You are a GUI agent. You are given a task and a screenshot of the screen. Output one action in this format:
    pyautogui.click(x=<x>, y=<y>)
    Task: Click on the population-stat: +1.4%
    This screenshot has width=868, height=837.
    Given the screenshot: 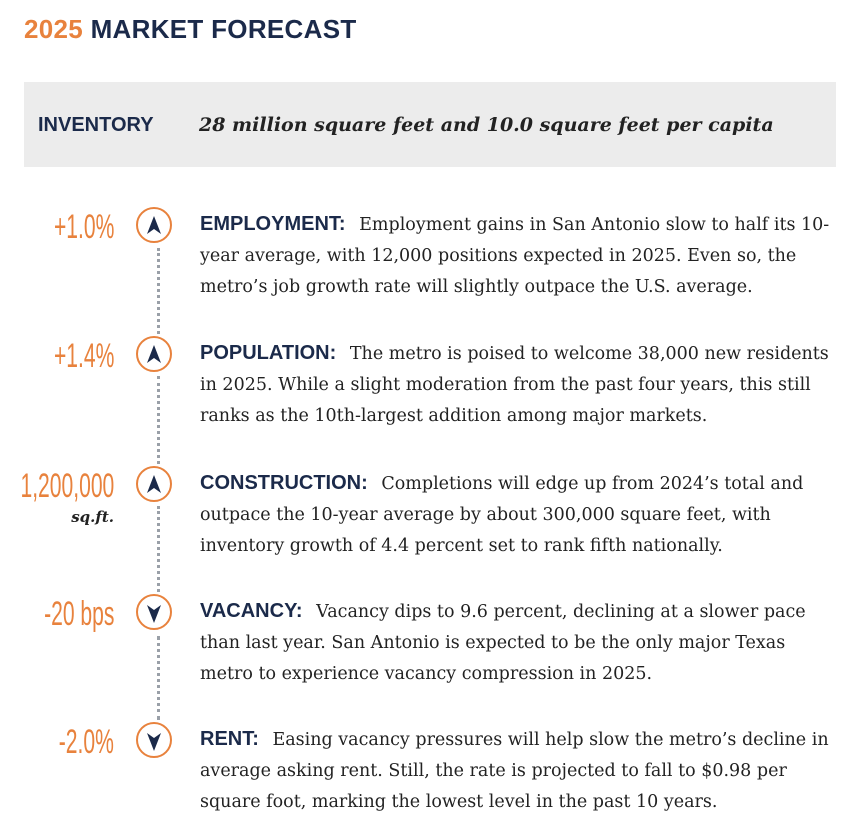 What is the action you would take?
    pyautogui.click(x=83, y=356)
    